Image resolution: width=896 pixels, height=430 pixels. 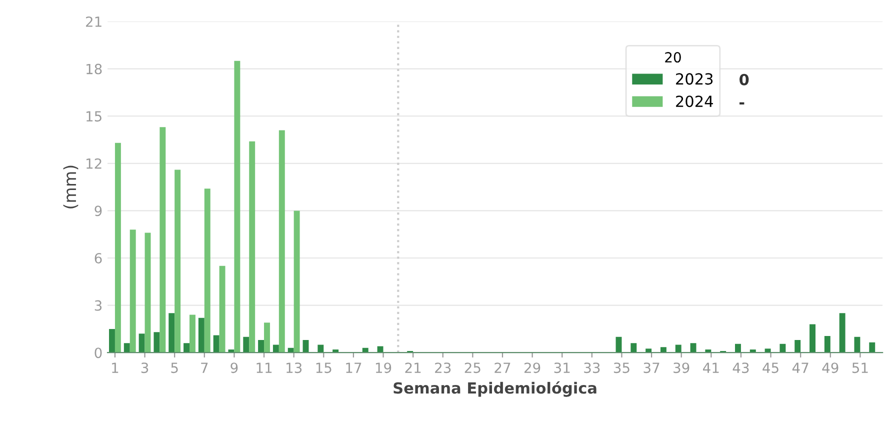 What do you see at coordinates (830, 368) in the screenshot?
I see `x-tick-label: 49` at bounding box center [830, 368].